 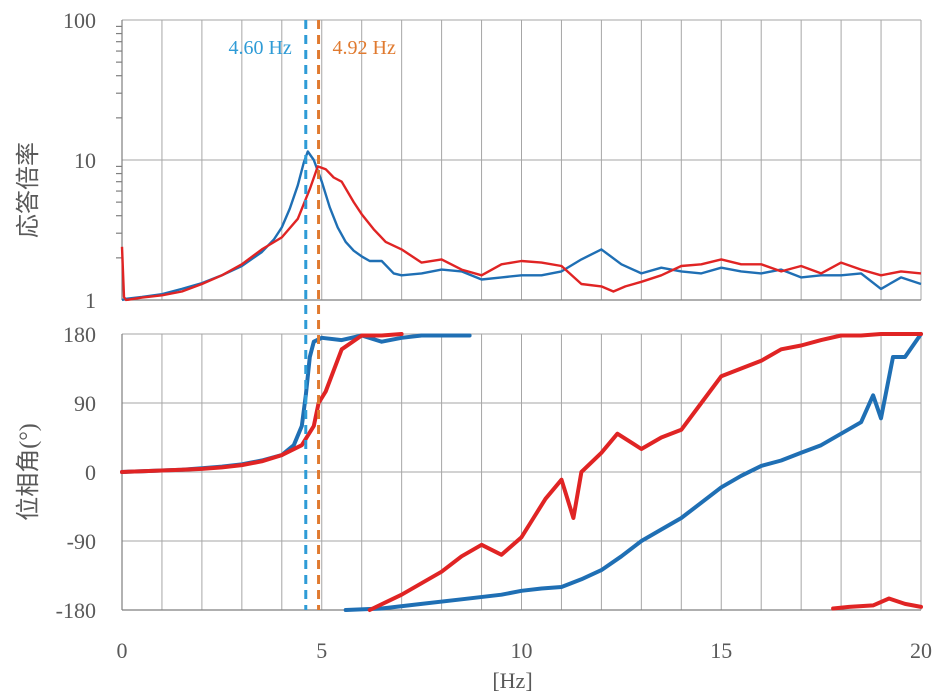 I want to click on y-axis-title-bottom: 位相角(°), so click(x=28, y=472).